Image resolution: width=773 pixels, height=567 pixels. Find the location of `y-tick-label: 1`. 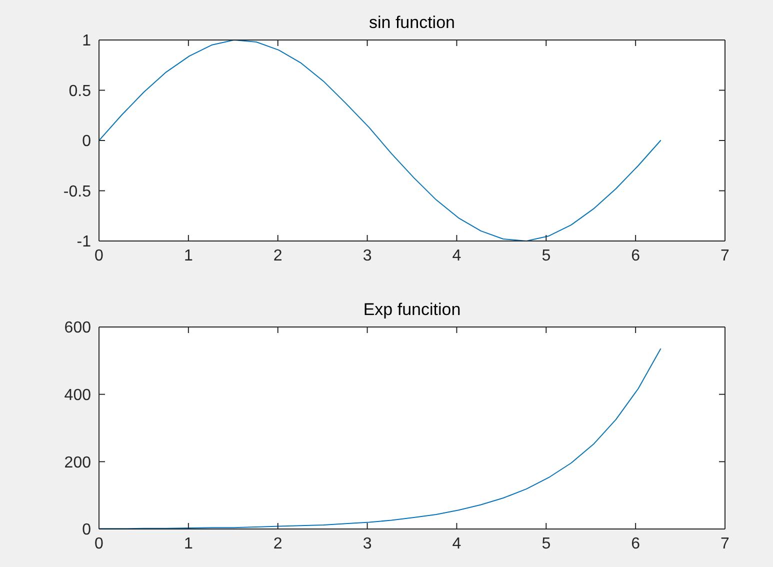

y-tick-label: 1 is located at coordinates (87, 41).